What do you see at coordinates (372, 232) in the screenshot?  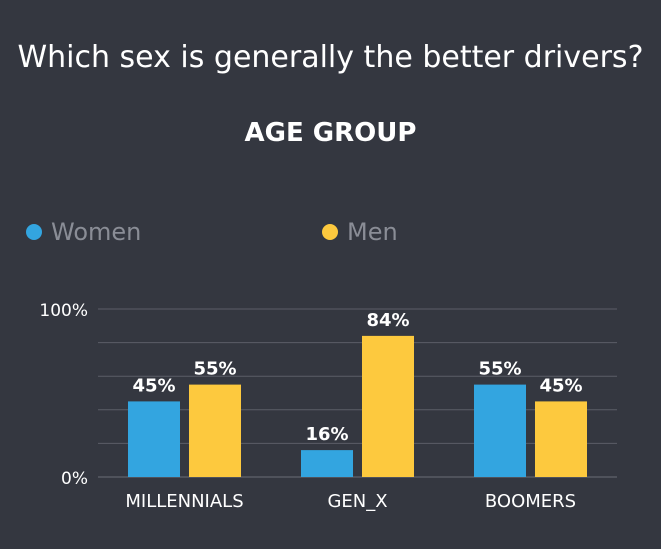 I see `legend-label-men: Men` at bounding box center [372, 232].